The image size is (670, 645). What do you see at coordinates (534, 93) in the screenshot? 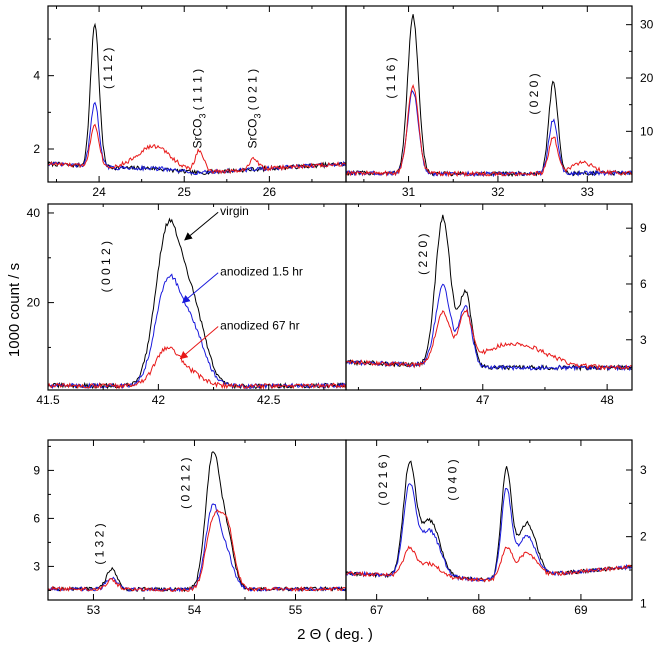
I see `peak-annotation: ( 0 2 0 )` at bounding box center [534, 93].